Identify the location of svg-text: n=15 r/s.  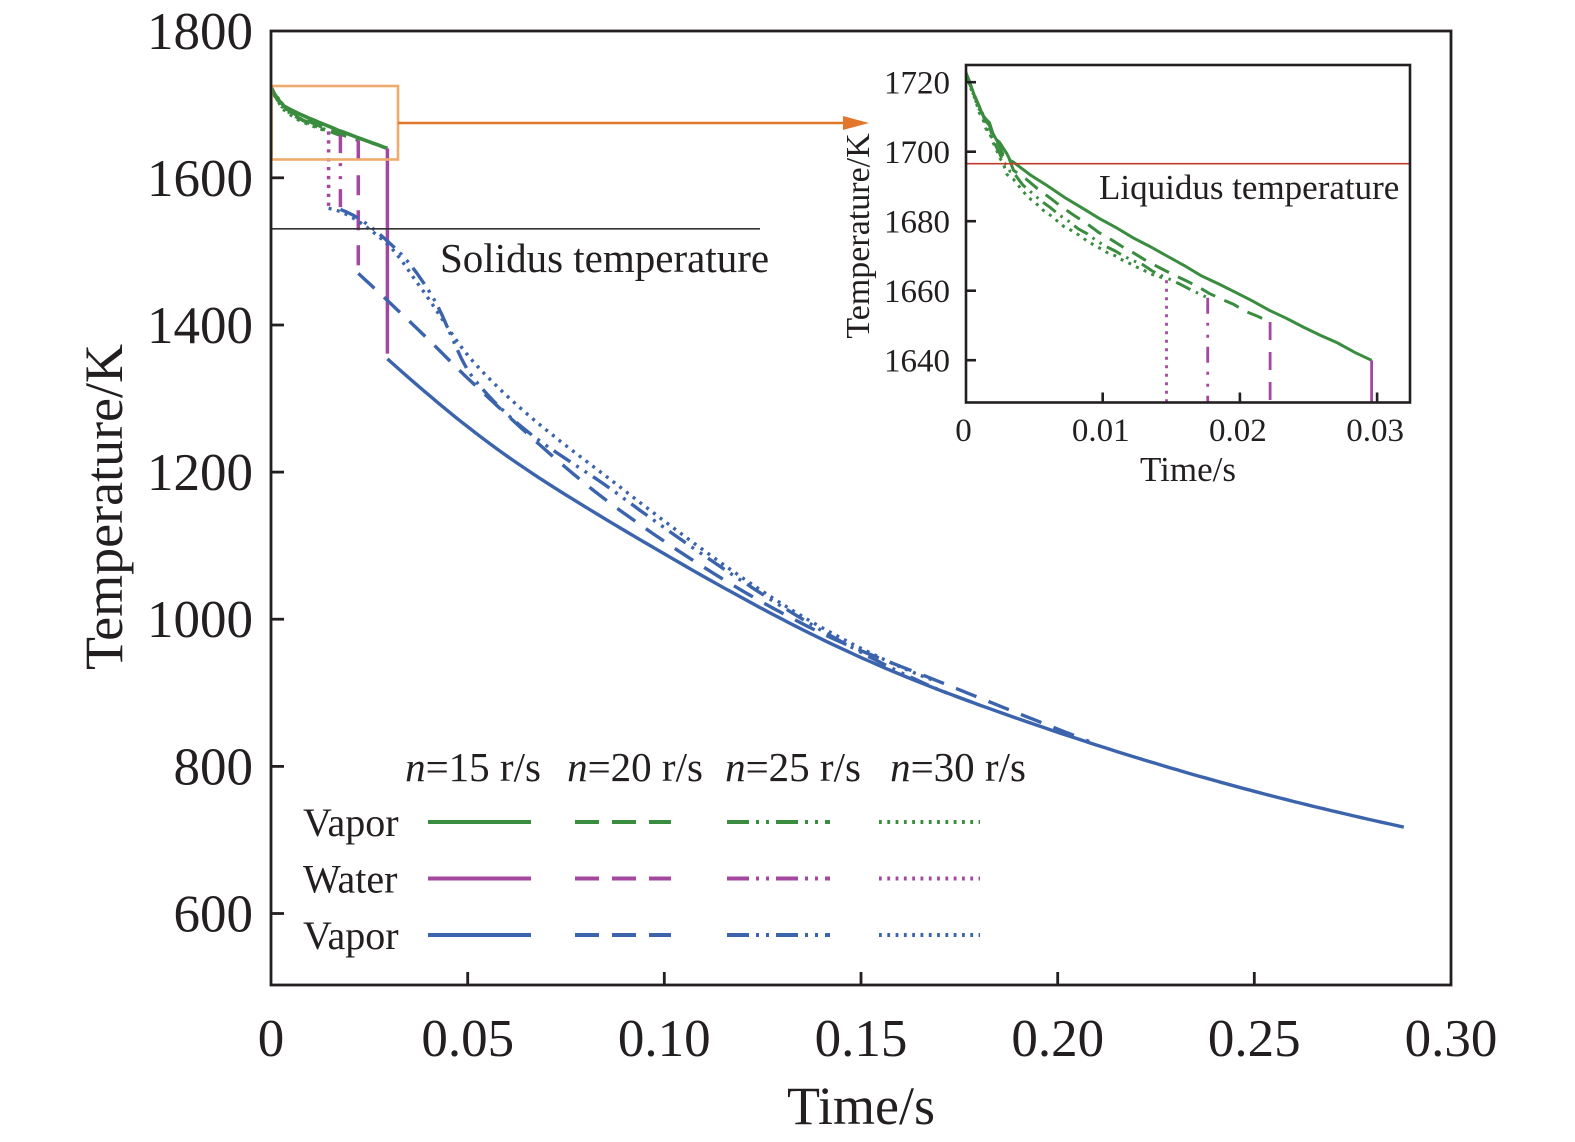
(473, 767).